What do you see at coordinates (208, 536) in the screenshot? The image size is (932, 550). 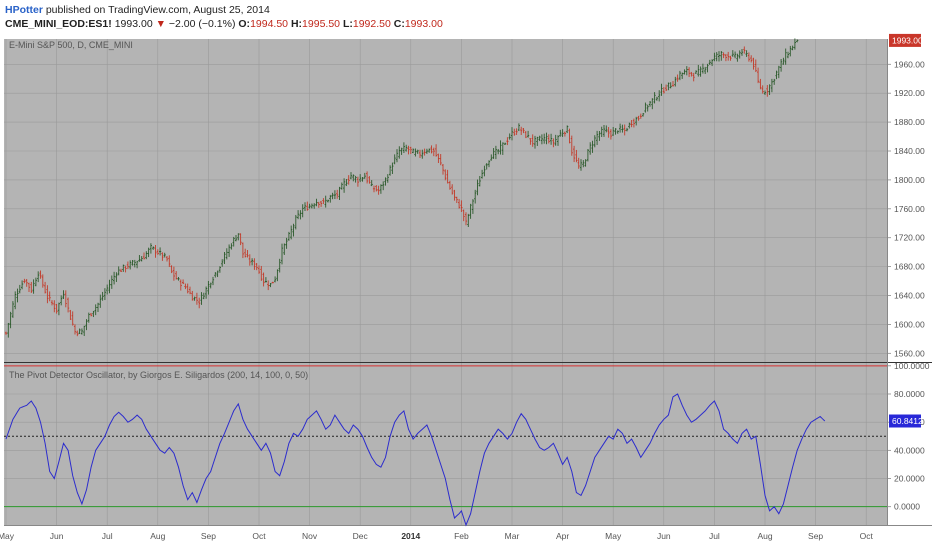 I see `time-tick-label: Sep` at bounding box center [208, 536].